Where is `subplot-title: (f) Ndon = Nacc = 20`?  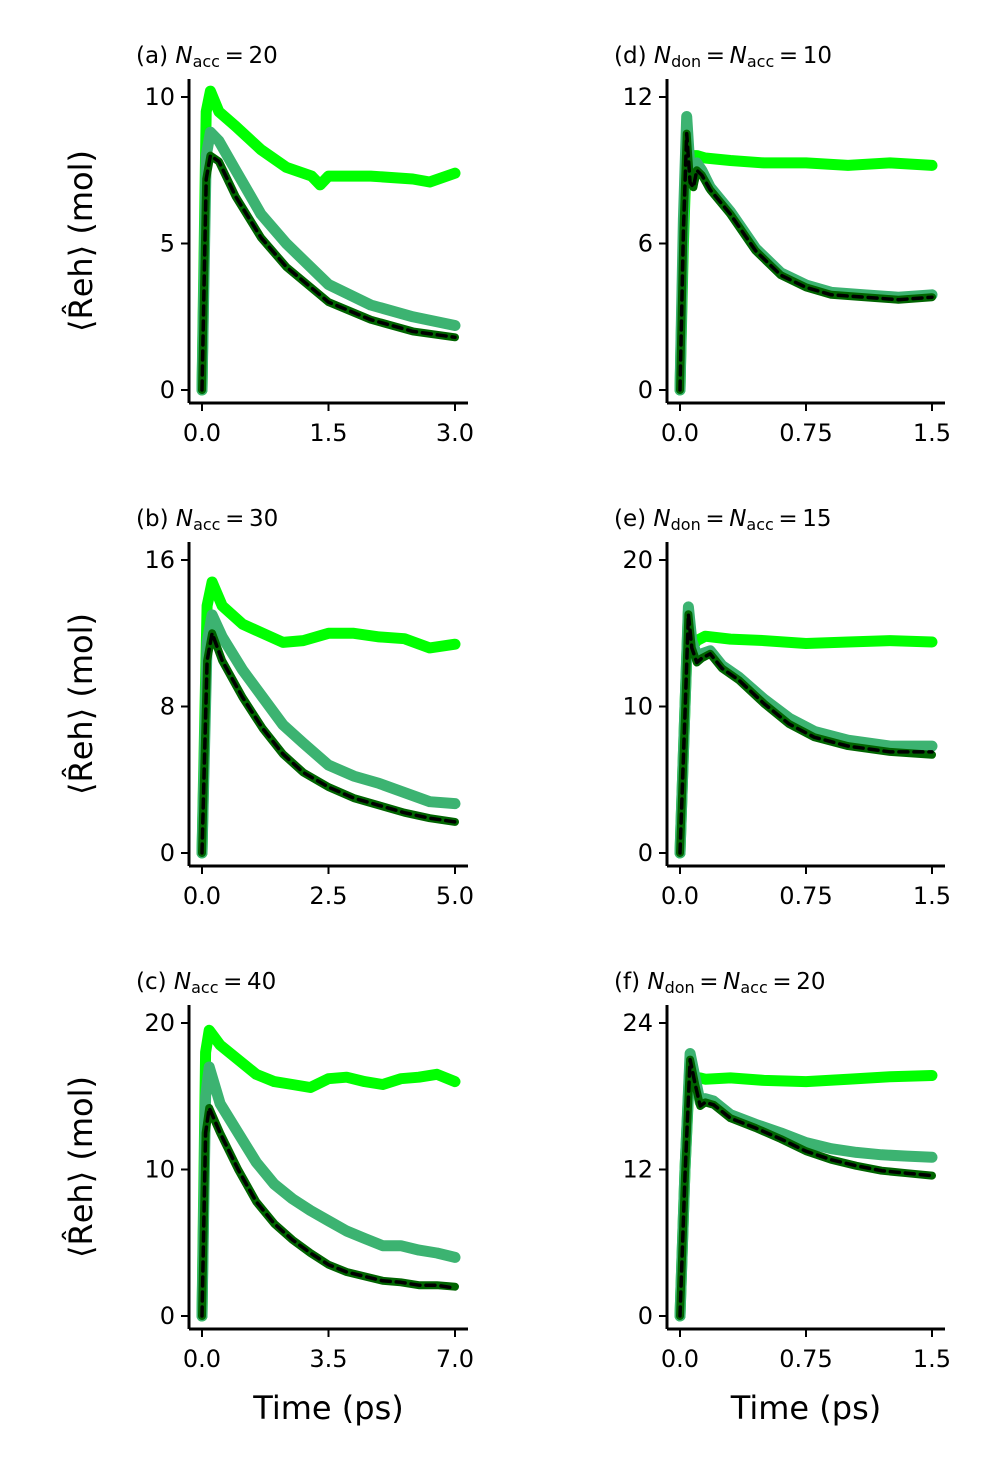 subplot-title: (f) Ndon = Nacc = 20 is located at coordinates (720, 983).